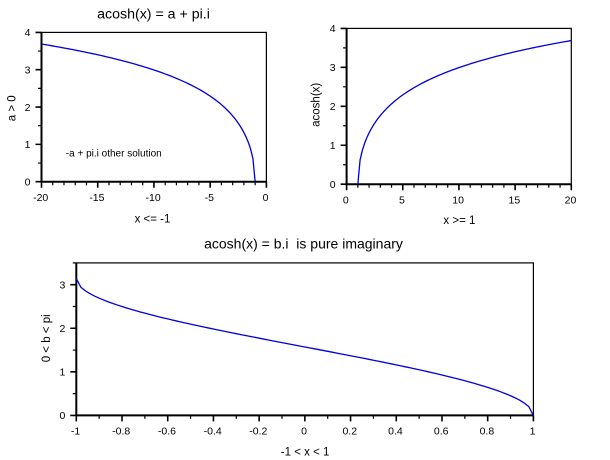 Image resolution: width=610 pixels, height=460 pixels. What do you see at coordinates (40, 198) in the screenshot?
I see `svg-text: -20` at bounding box center [40, 198].